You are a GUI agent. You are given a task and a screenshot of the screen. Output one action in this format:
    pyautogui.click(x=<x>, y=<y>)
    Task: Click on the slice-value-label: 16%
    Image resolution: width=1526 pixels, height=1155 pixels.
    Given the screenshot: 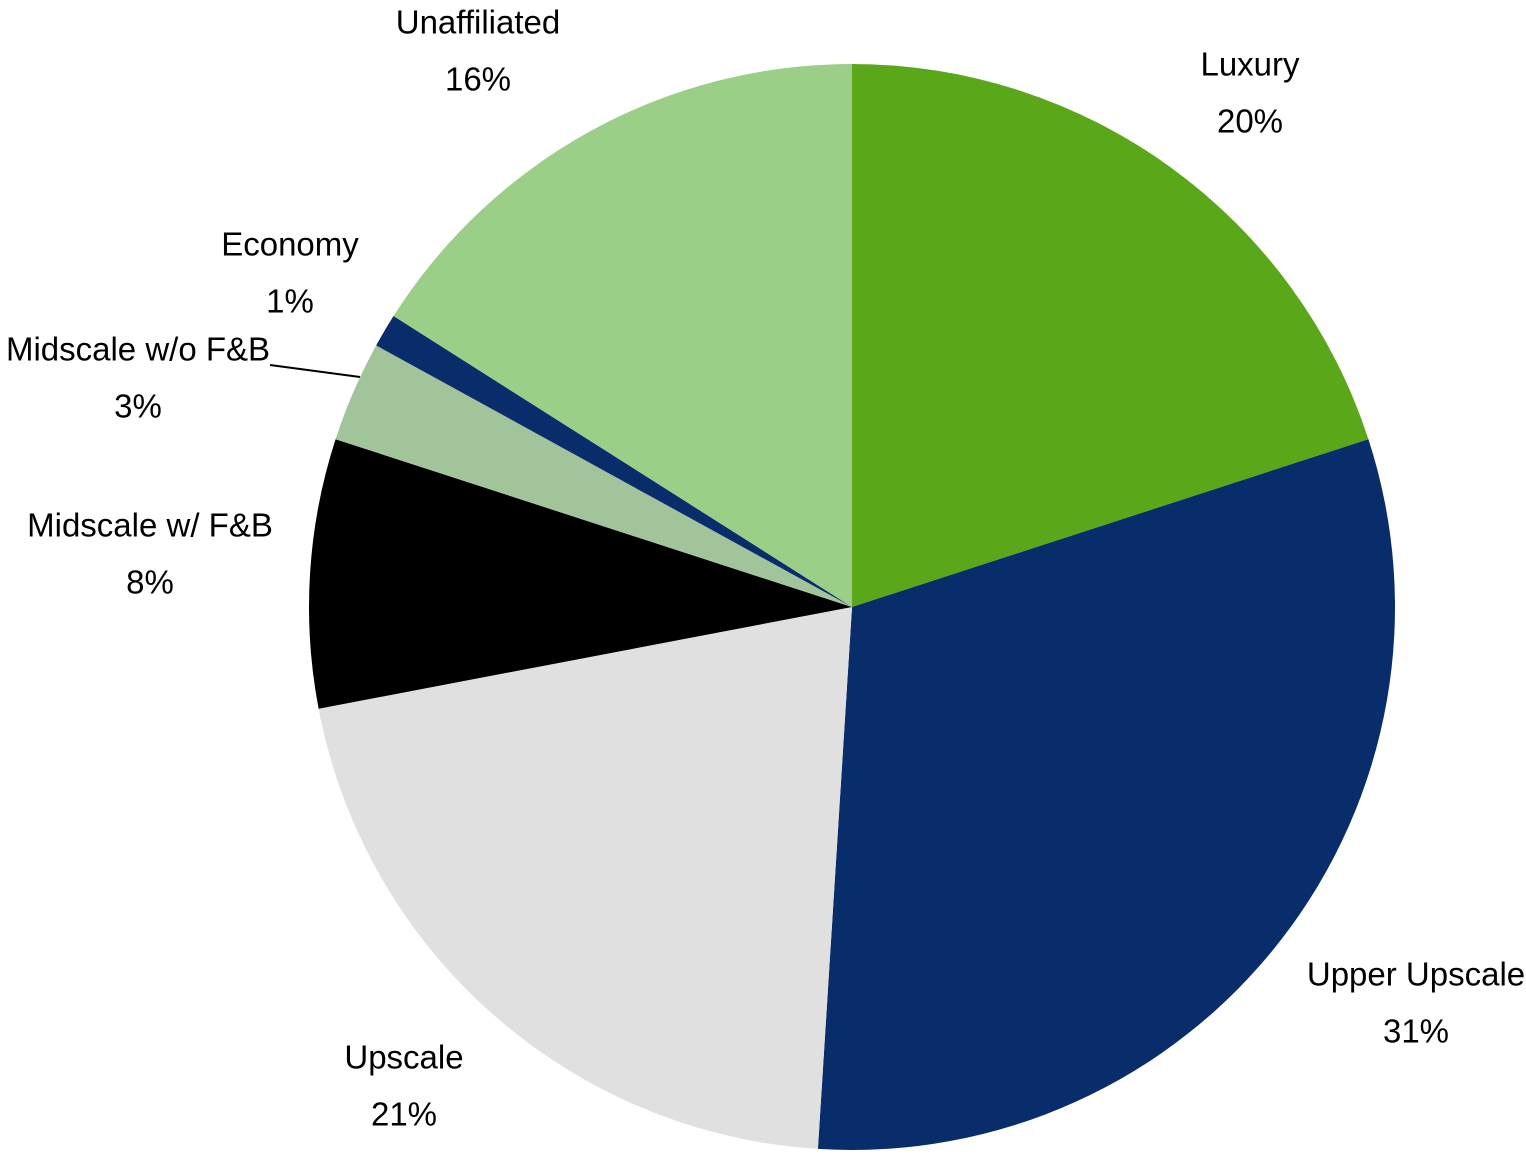 What is the action you would take?
    pyautogui.click(x=478, y=79)
    